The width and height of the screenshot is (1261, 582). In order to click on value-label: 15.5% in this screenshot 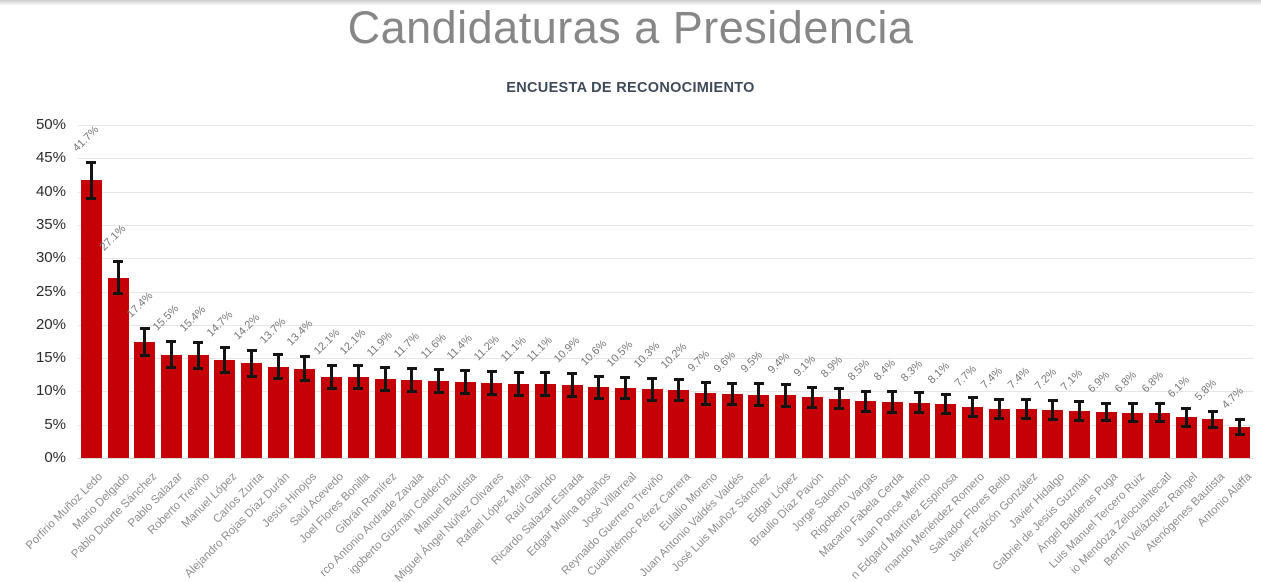, I will do `click(166, 318)`.